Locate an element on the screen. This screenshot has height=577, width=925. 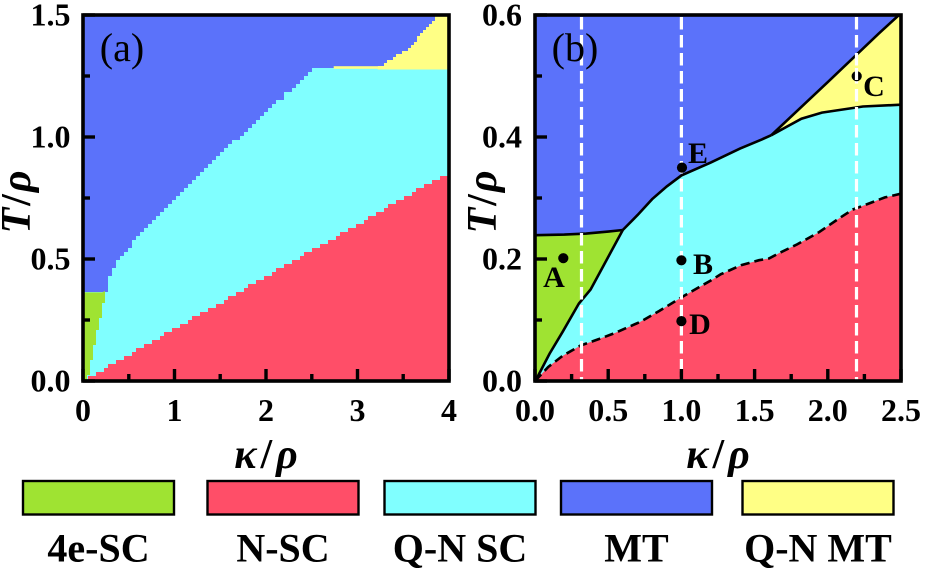
svg-text: 1 is located at coordinates (175, 410).